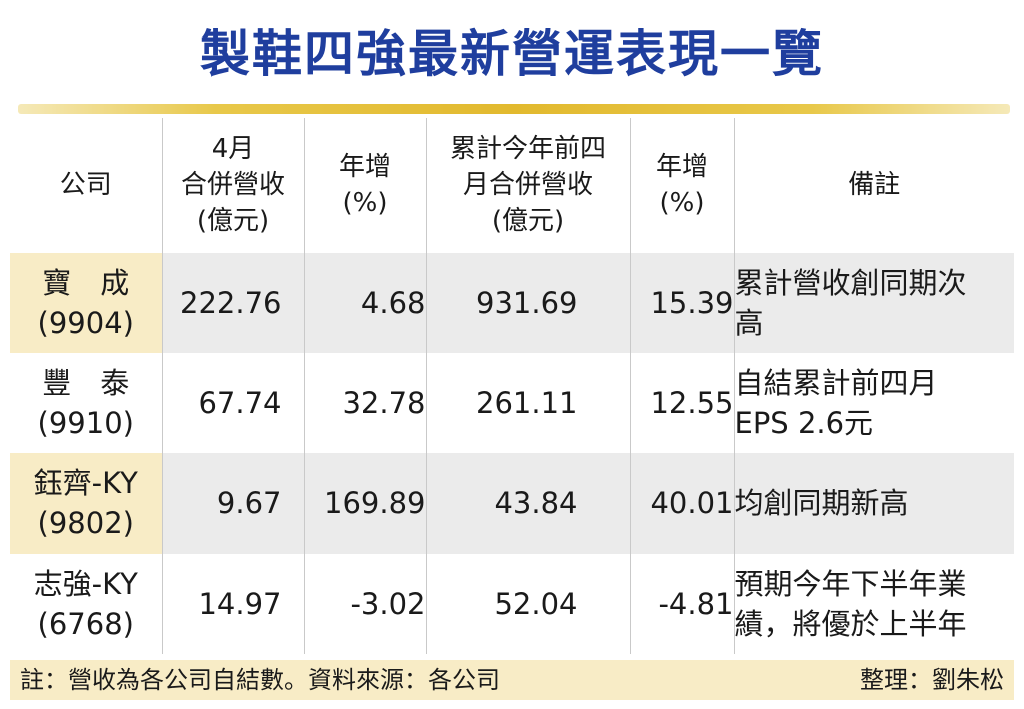  What do you see at coordinates (364, 302) in the screenshot?
I see `april-yoy-cell: 4.68` at bounding box center [364, 302].